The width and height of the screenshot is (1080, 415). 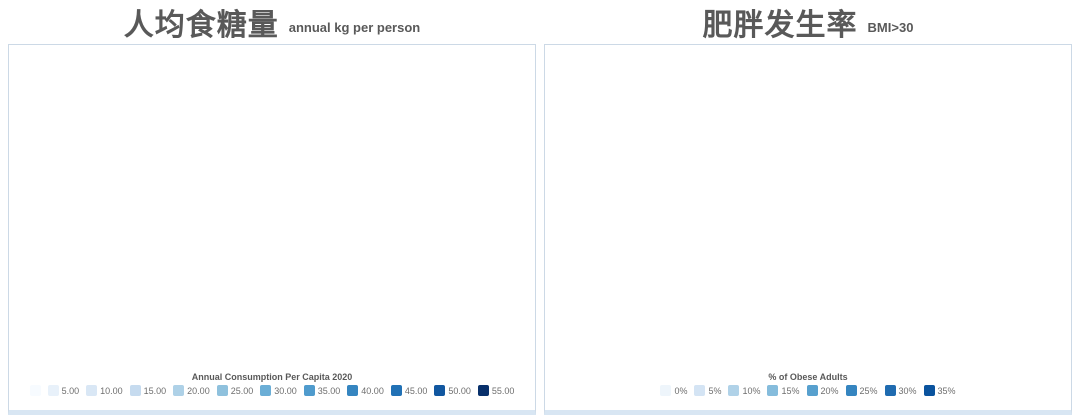 I want to click on legend-item: 45.00, so click(x=409, y=390).